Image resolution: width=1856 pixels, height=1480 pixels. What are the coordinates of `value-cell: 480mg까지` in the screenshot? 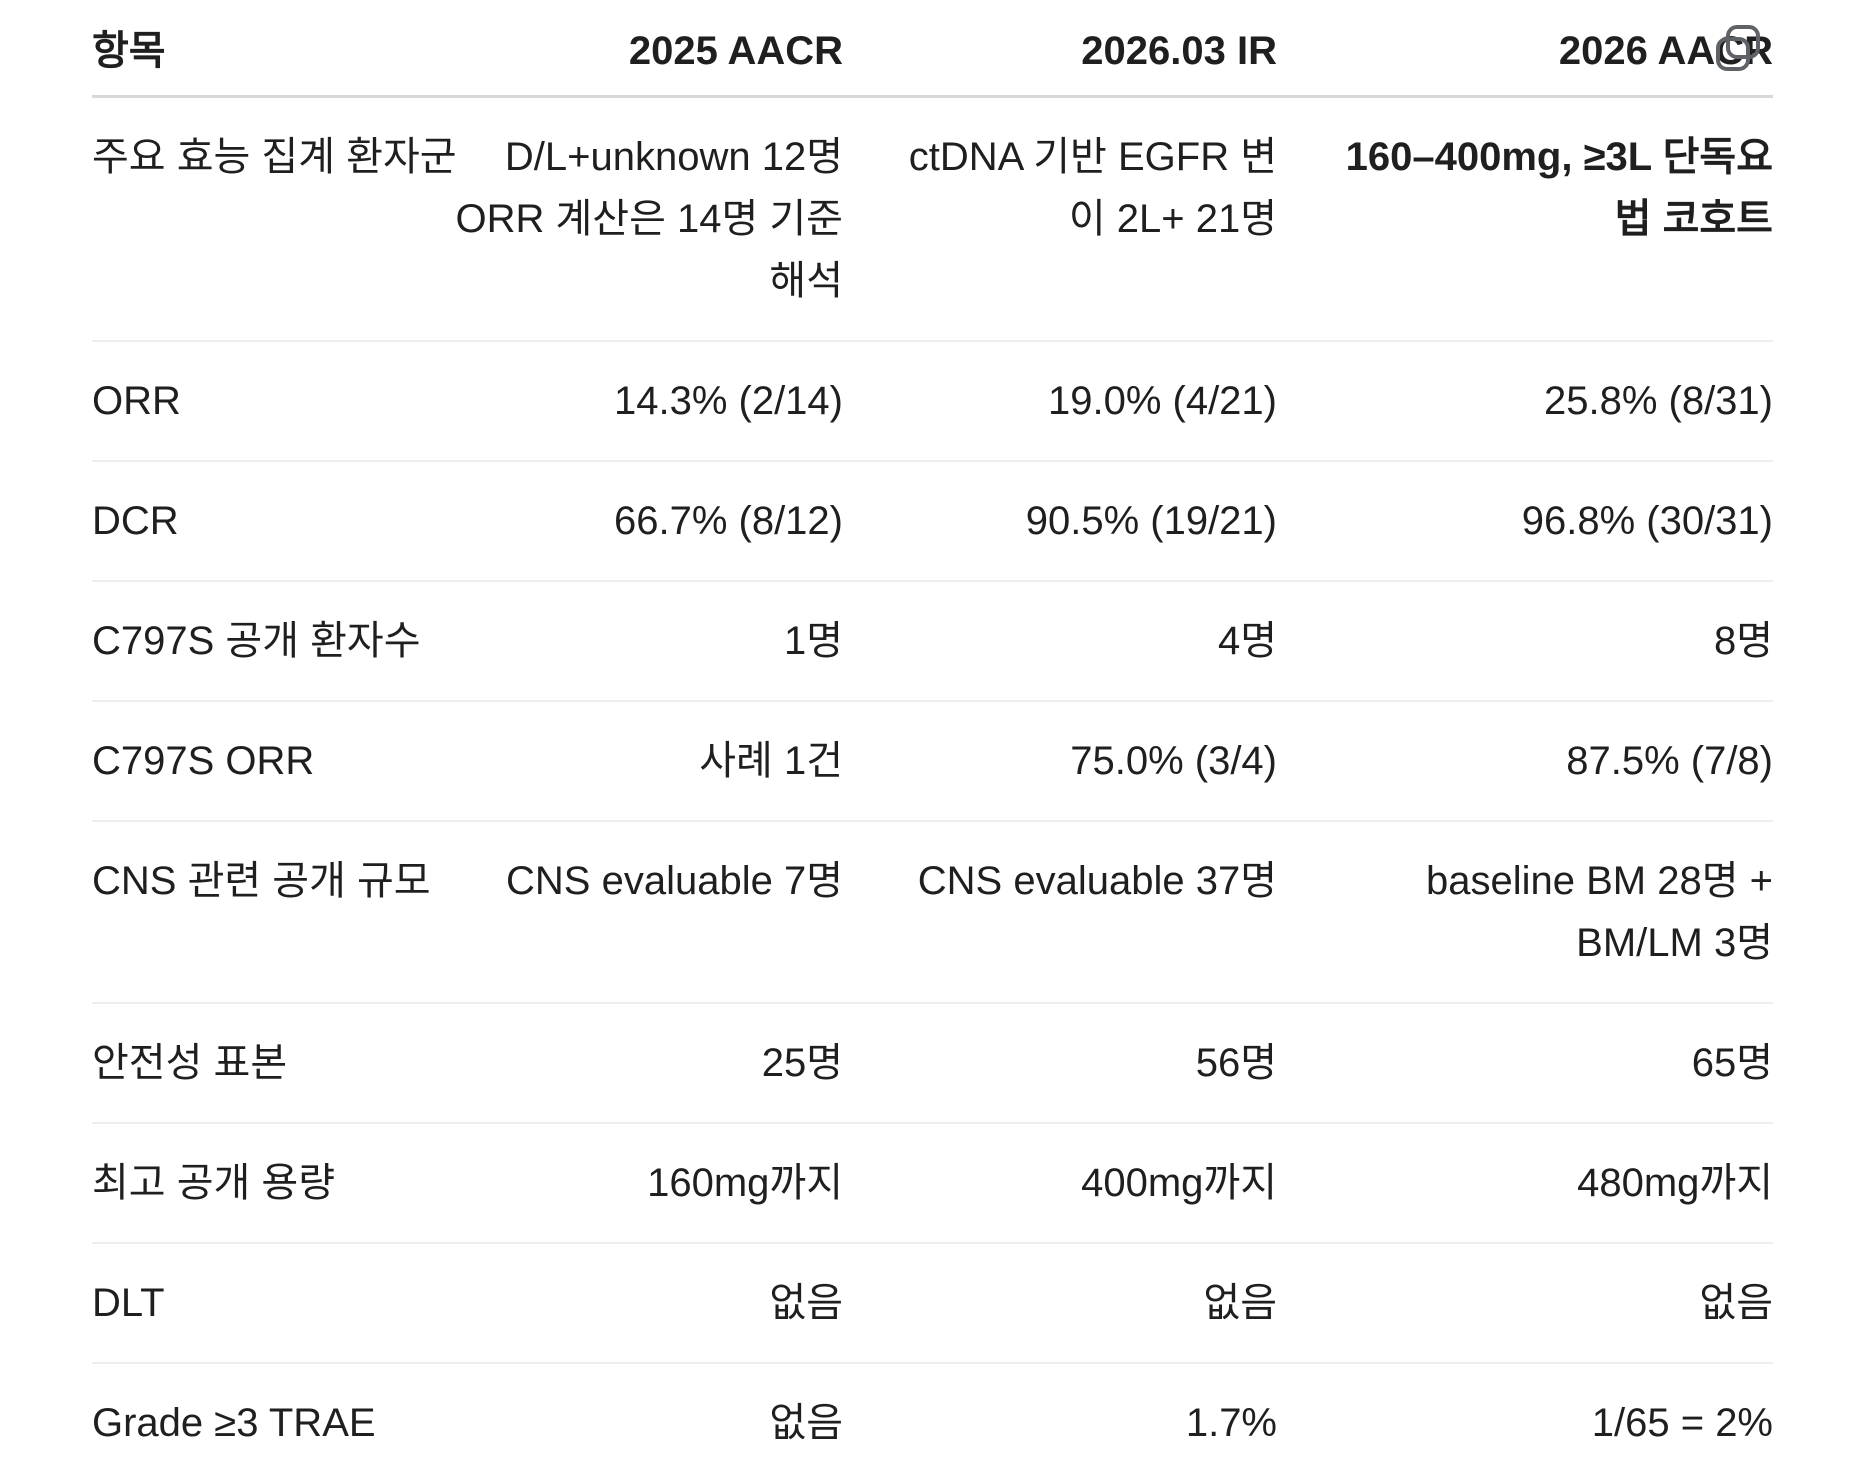 It's located at (1675, 1183).